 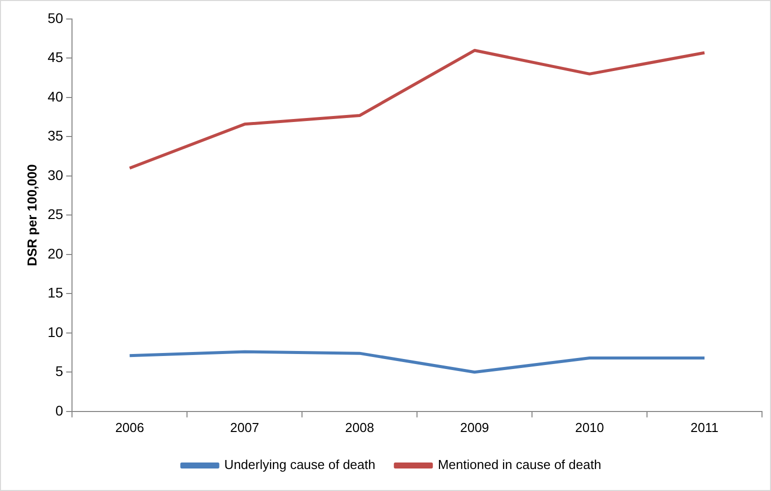 What do you see at coordinates (56, 136) in the screenshot?
I see `y-tick-label: 35` at bounding box center [56, 136].